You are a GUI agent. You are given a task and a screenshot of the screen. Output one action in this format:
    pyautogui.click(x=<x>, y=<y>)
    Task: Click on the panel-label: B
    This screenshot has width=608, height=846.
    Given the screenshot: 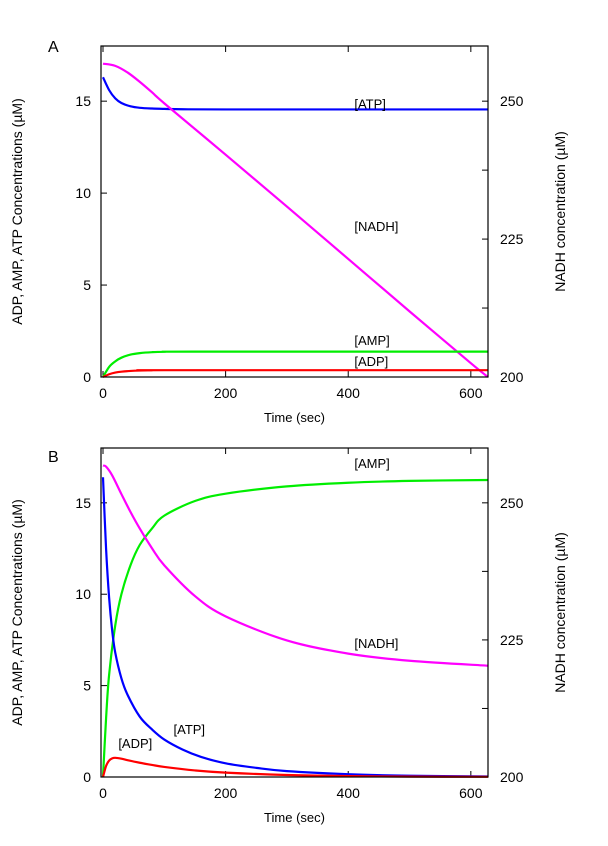 What is the action you would take?
    pyautogui.click(x=53, y=457)
    